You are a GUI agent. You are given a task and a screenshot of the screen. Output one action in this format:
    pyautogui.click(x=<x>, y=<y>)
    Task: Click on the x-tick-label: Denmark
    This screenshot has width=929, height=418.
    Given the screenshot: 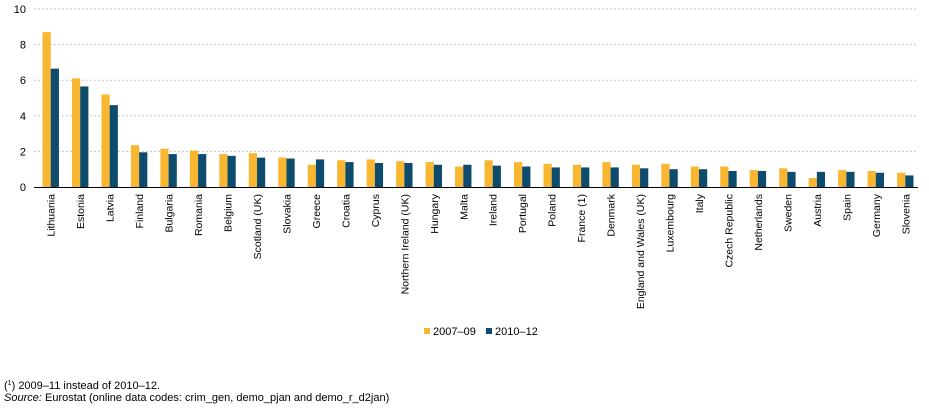 What is the action you would take?
    pyautogui.click(x=612, y=214)
    